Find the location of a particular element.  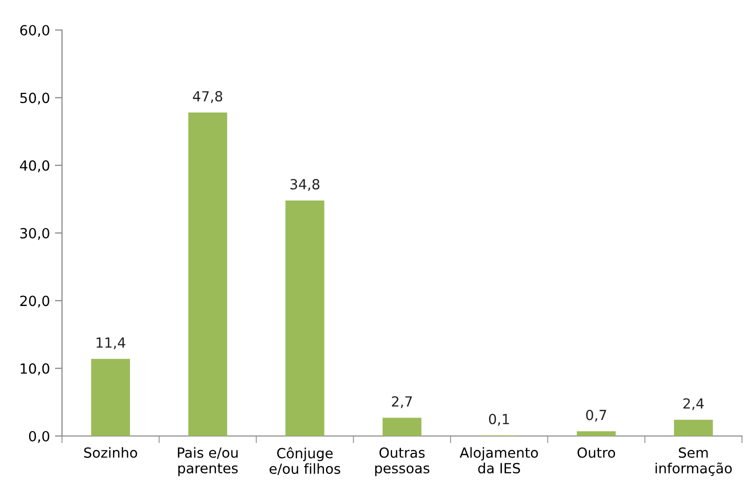

y-tick-label: 0,0 is located at coordinates (39, 436).